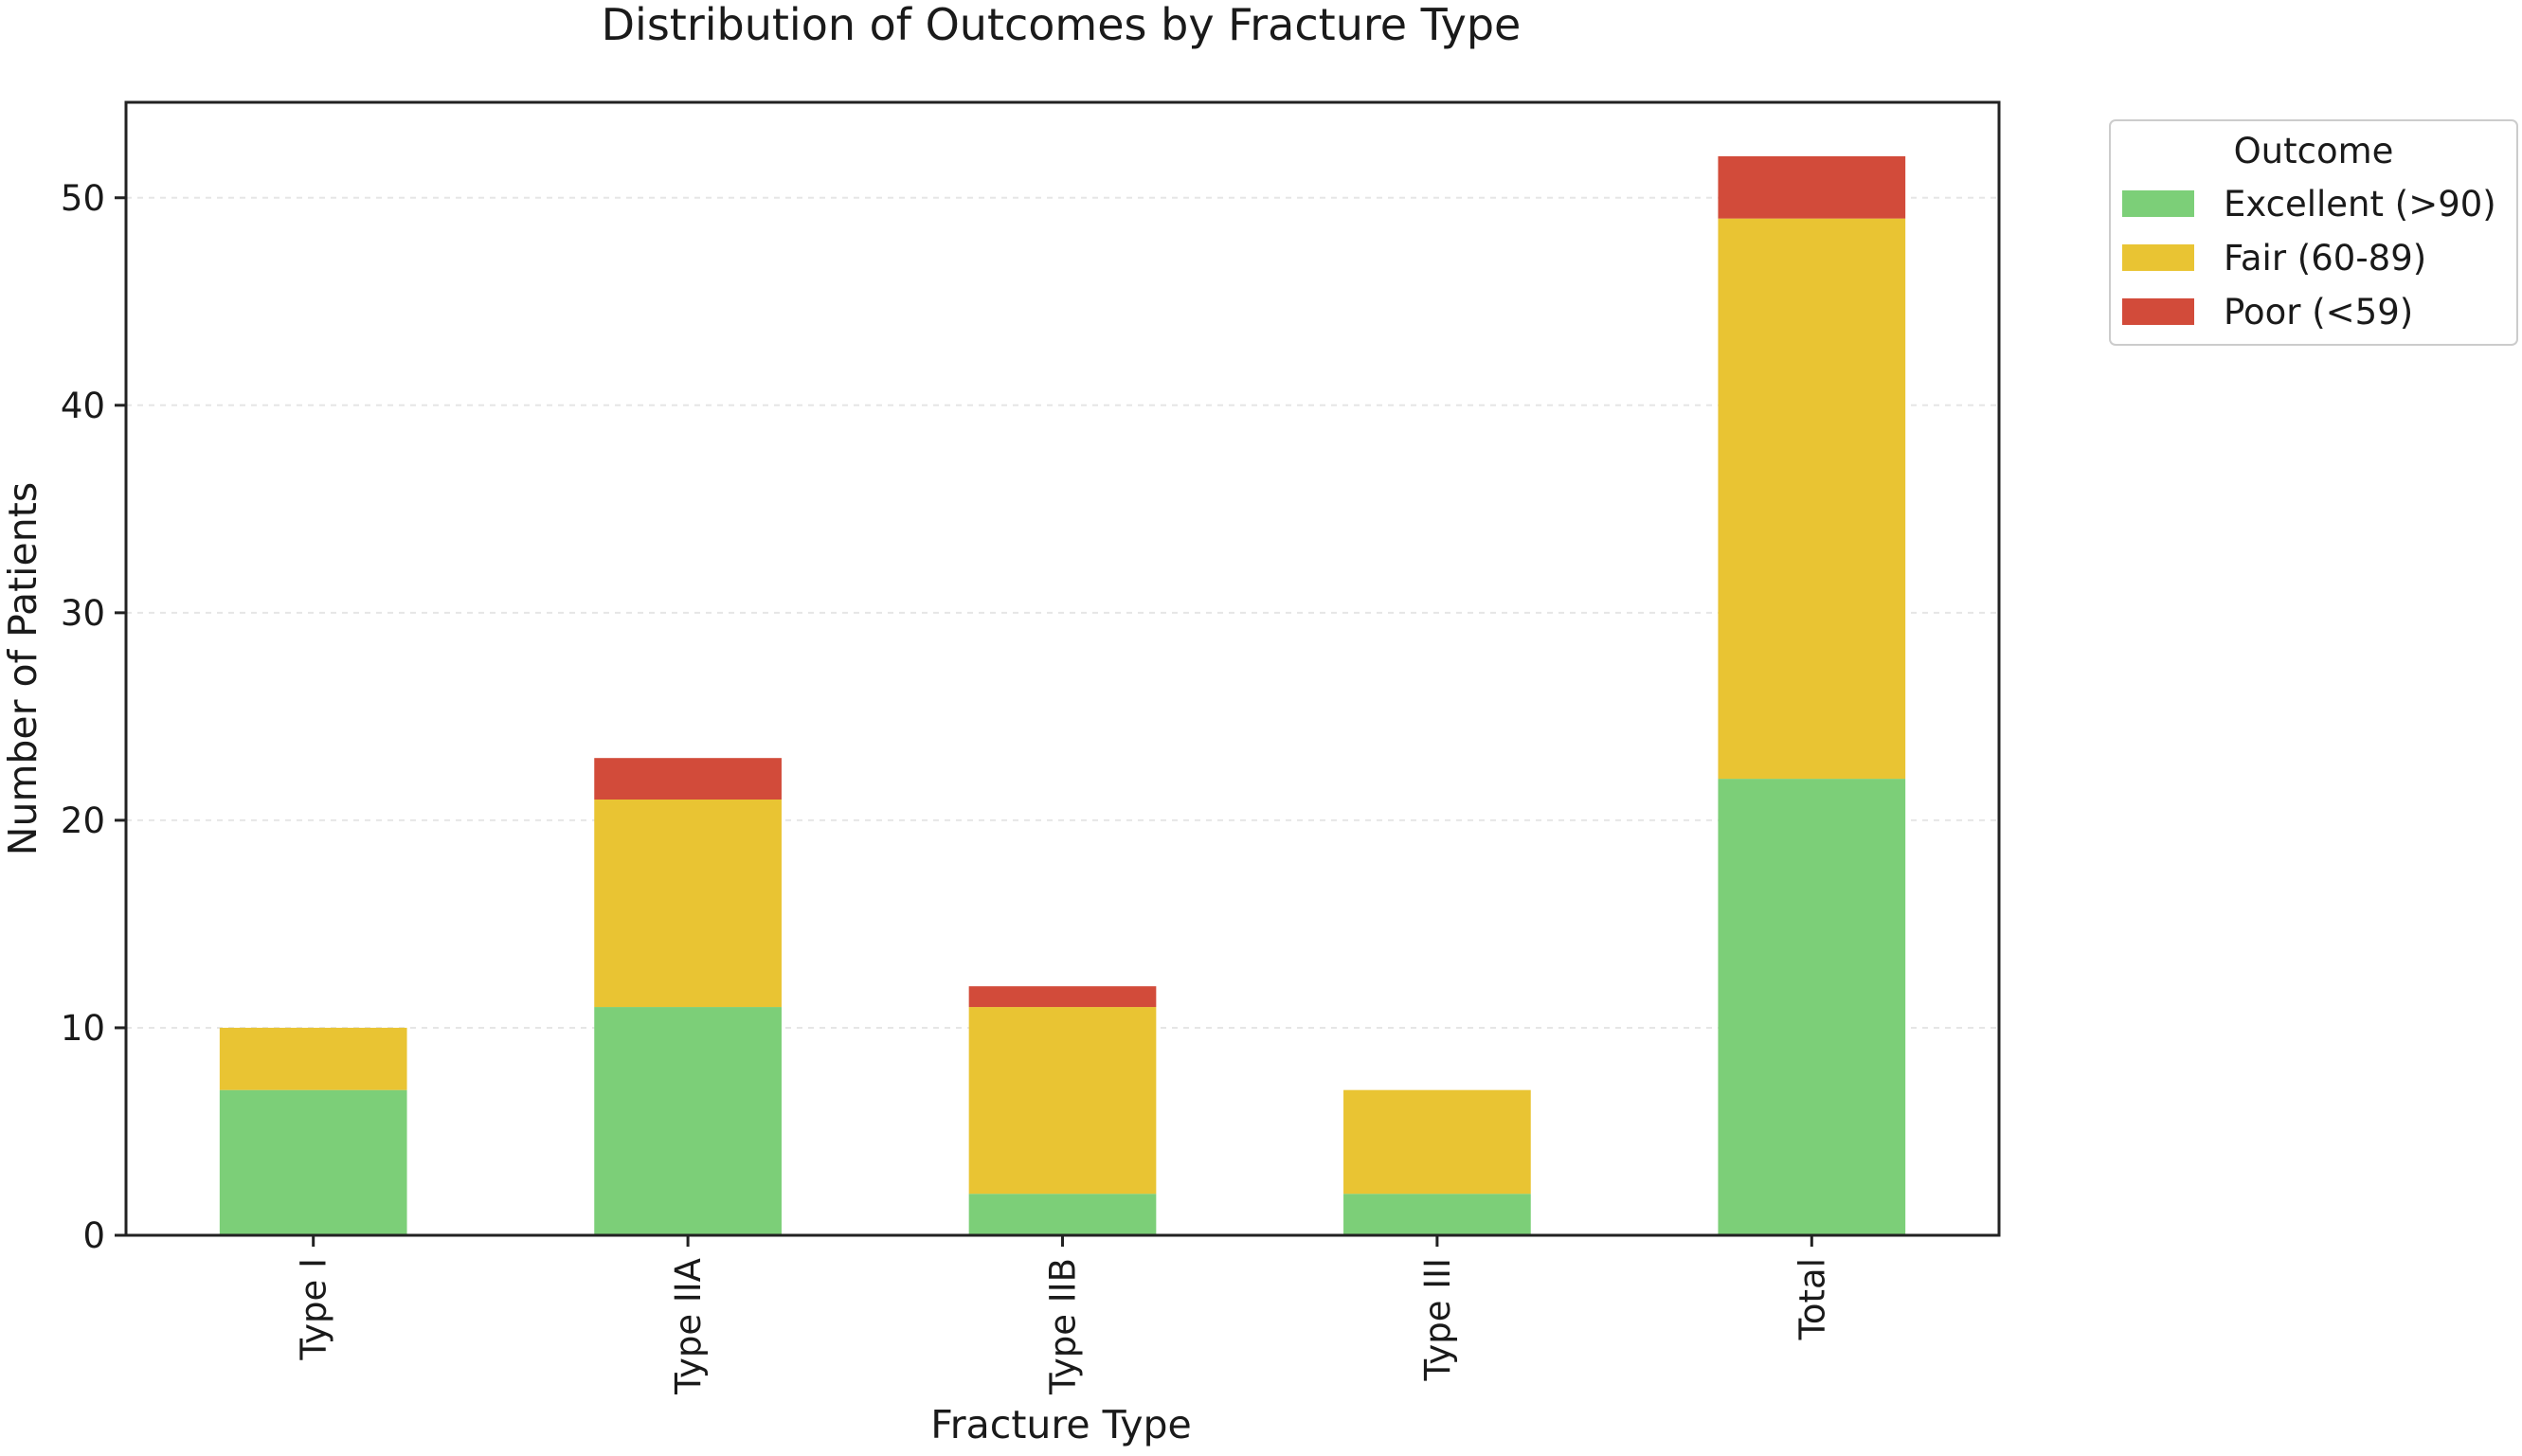  Describe the element at coordinates (1812, 1007) in the screenshot. I see `bar-total-excellent` at that location.